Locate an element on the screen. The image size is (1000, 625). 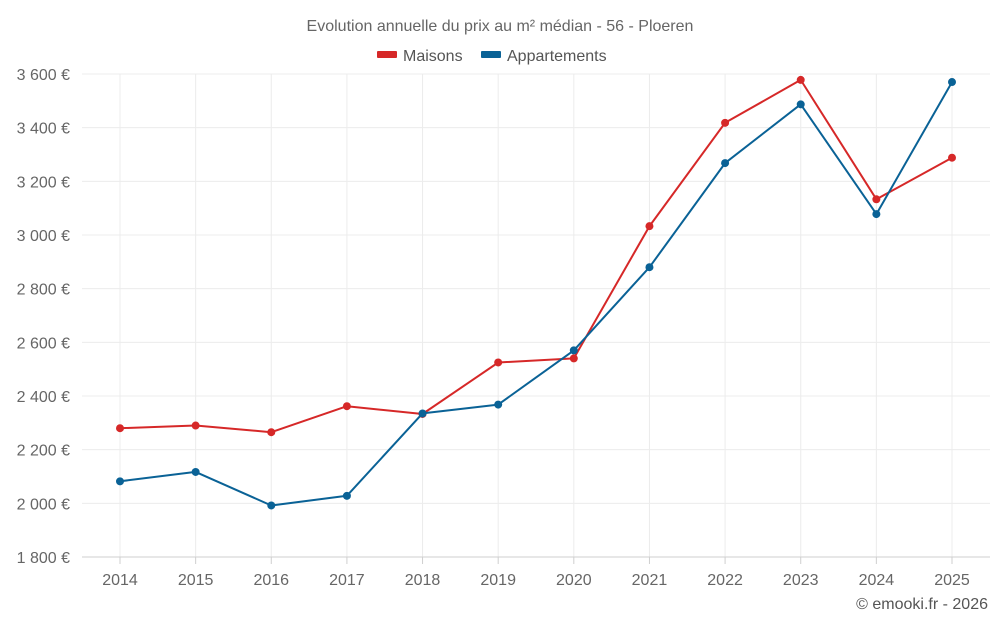
x-tick-label: 2020 is located at coordinates (574, 580).